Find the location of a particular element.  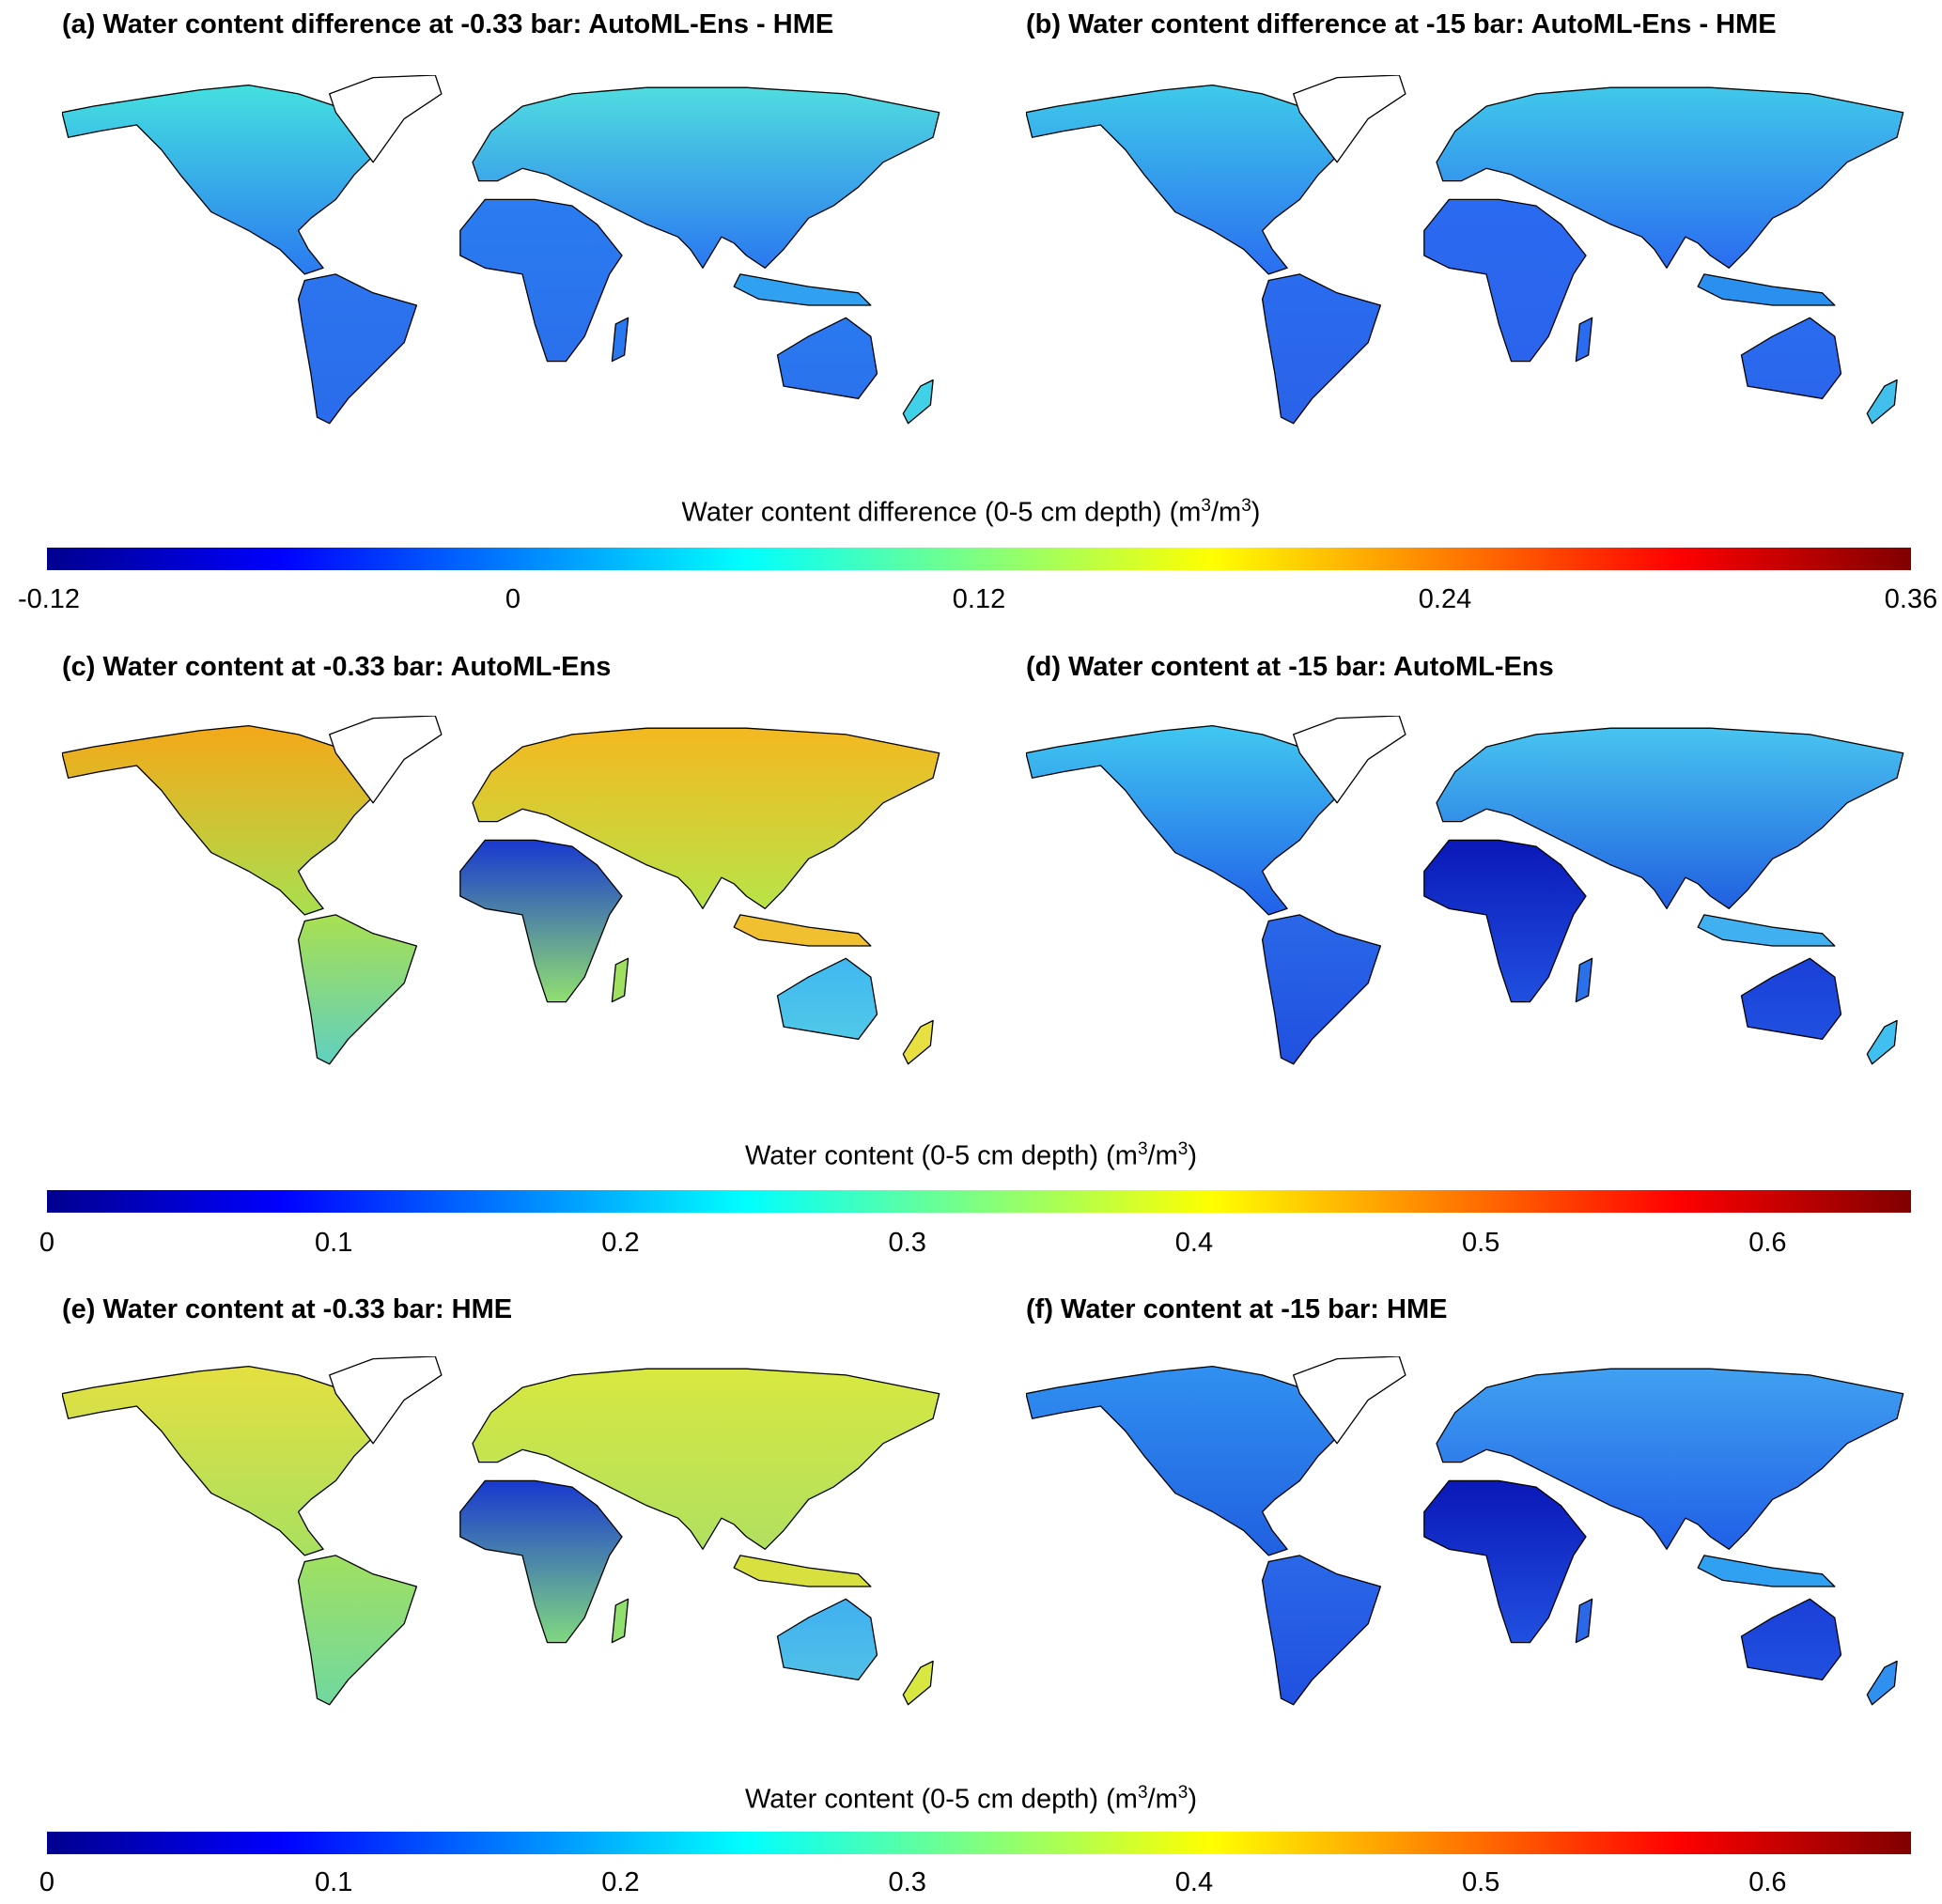

colorbar-2-tick-label: 0.2 is located at coordinates (620, 1243).